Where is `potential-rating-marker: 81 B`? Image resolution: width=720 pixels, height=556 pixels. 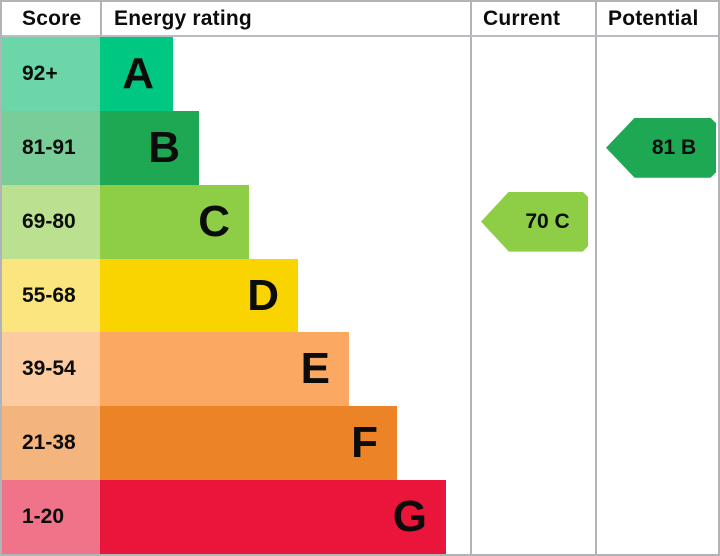
potential-rating-marker: 81 B is located at coordinates (661, 147).